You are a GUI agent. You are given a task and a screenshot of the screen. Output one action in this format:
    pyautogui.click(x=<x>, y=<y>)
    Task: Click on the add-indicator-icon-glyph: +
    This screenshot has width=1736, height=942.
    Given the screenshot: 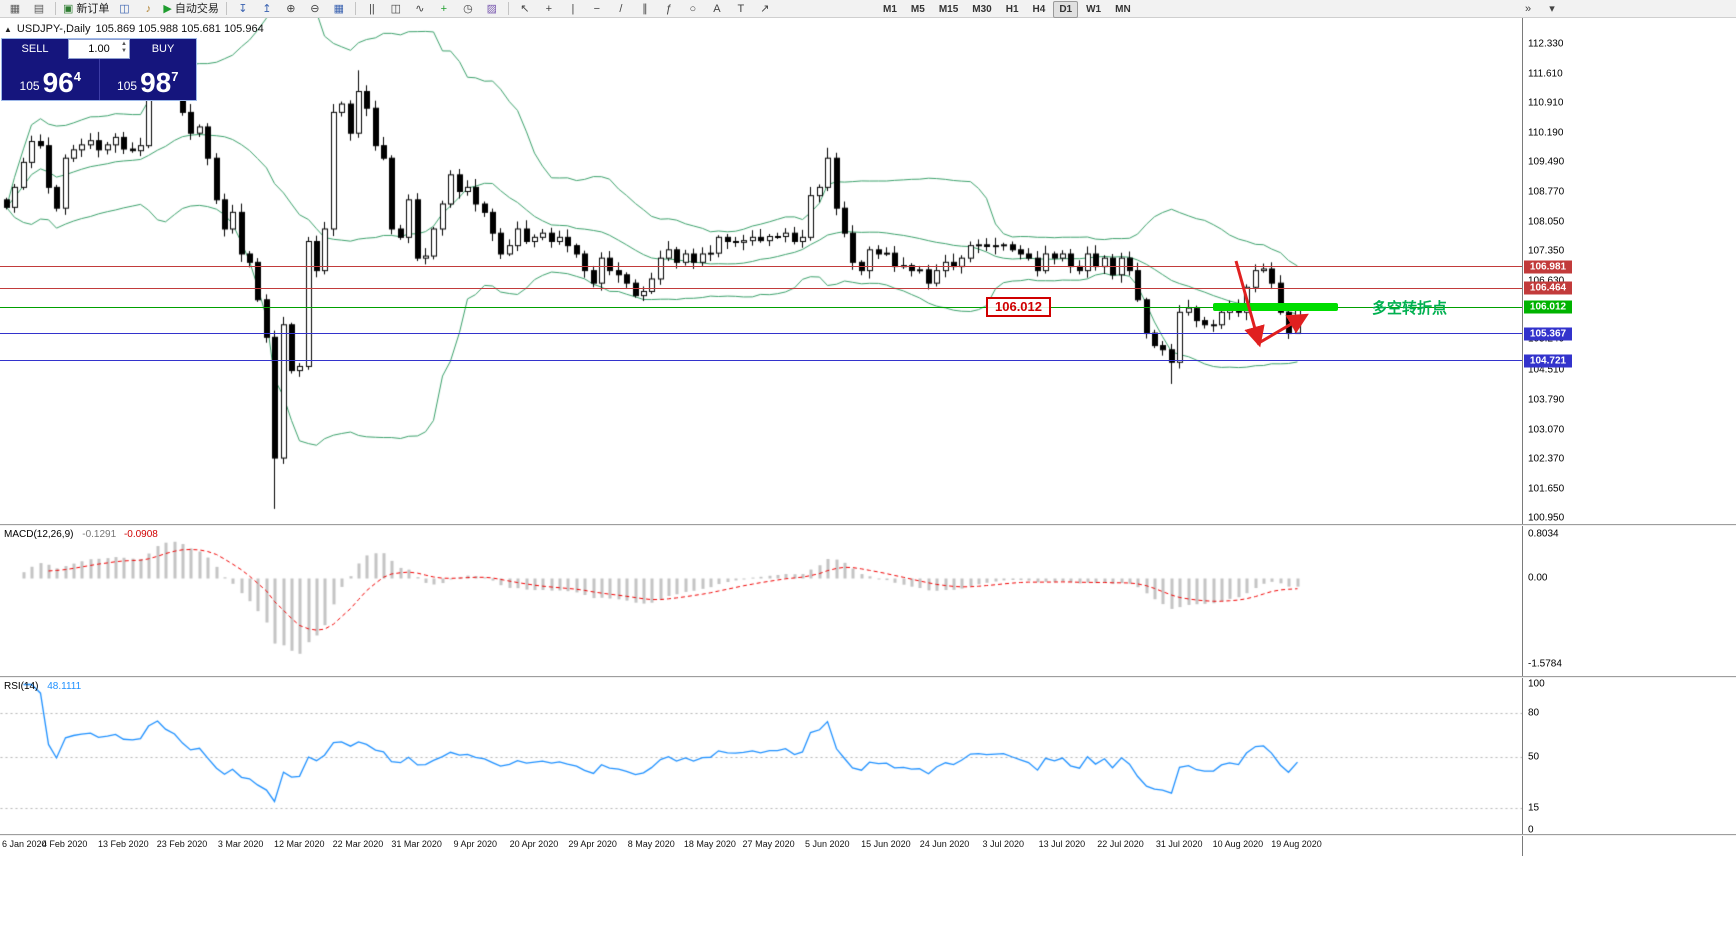 What is the action you would take?
    pyautogui.click(x=444, y=8)
    